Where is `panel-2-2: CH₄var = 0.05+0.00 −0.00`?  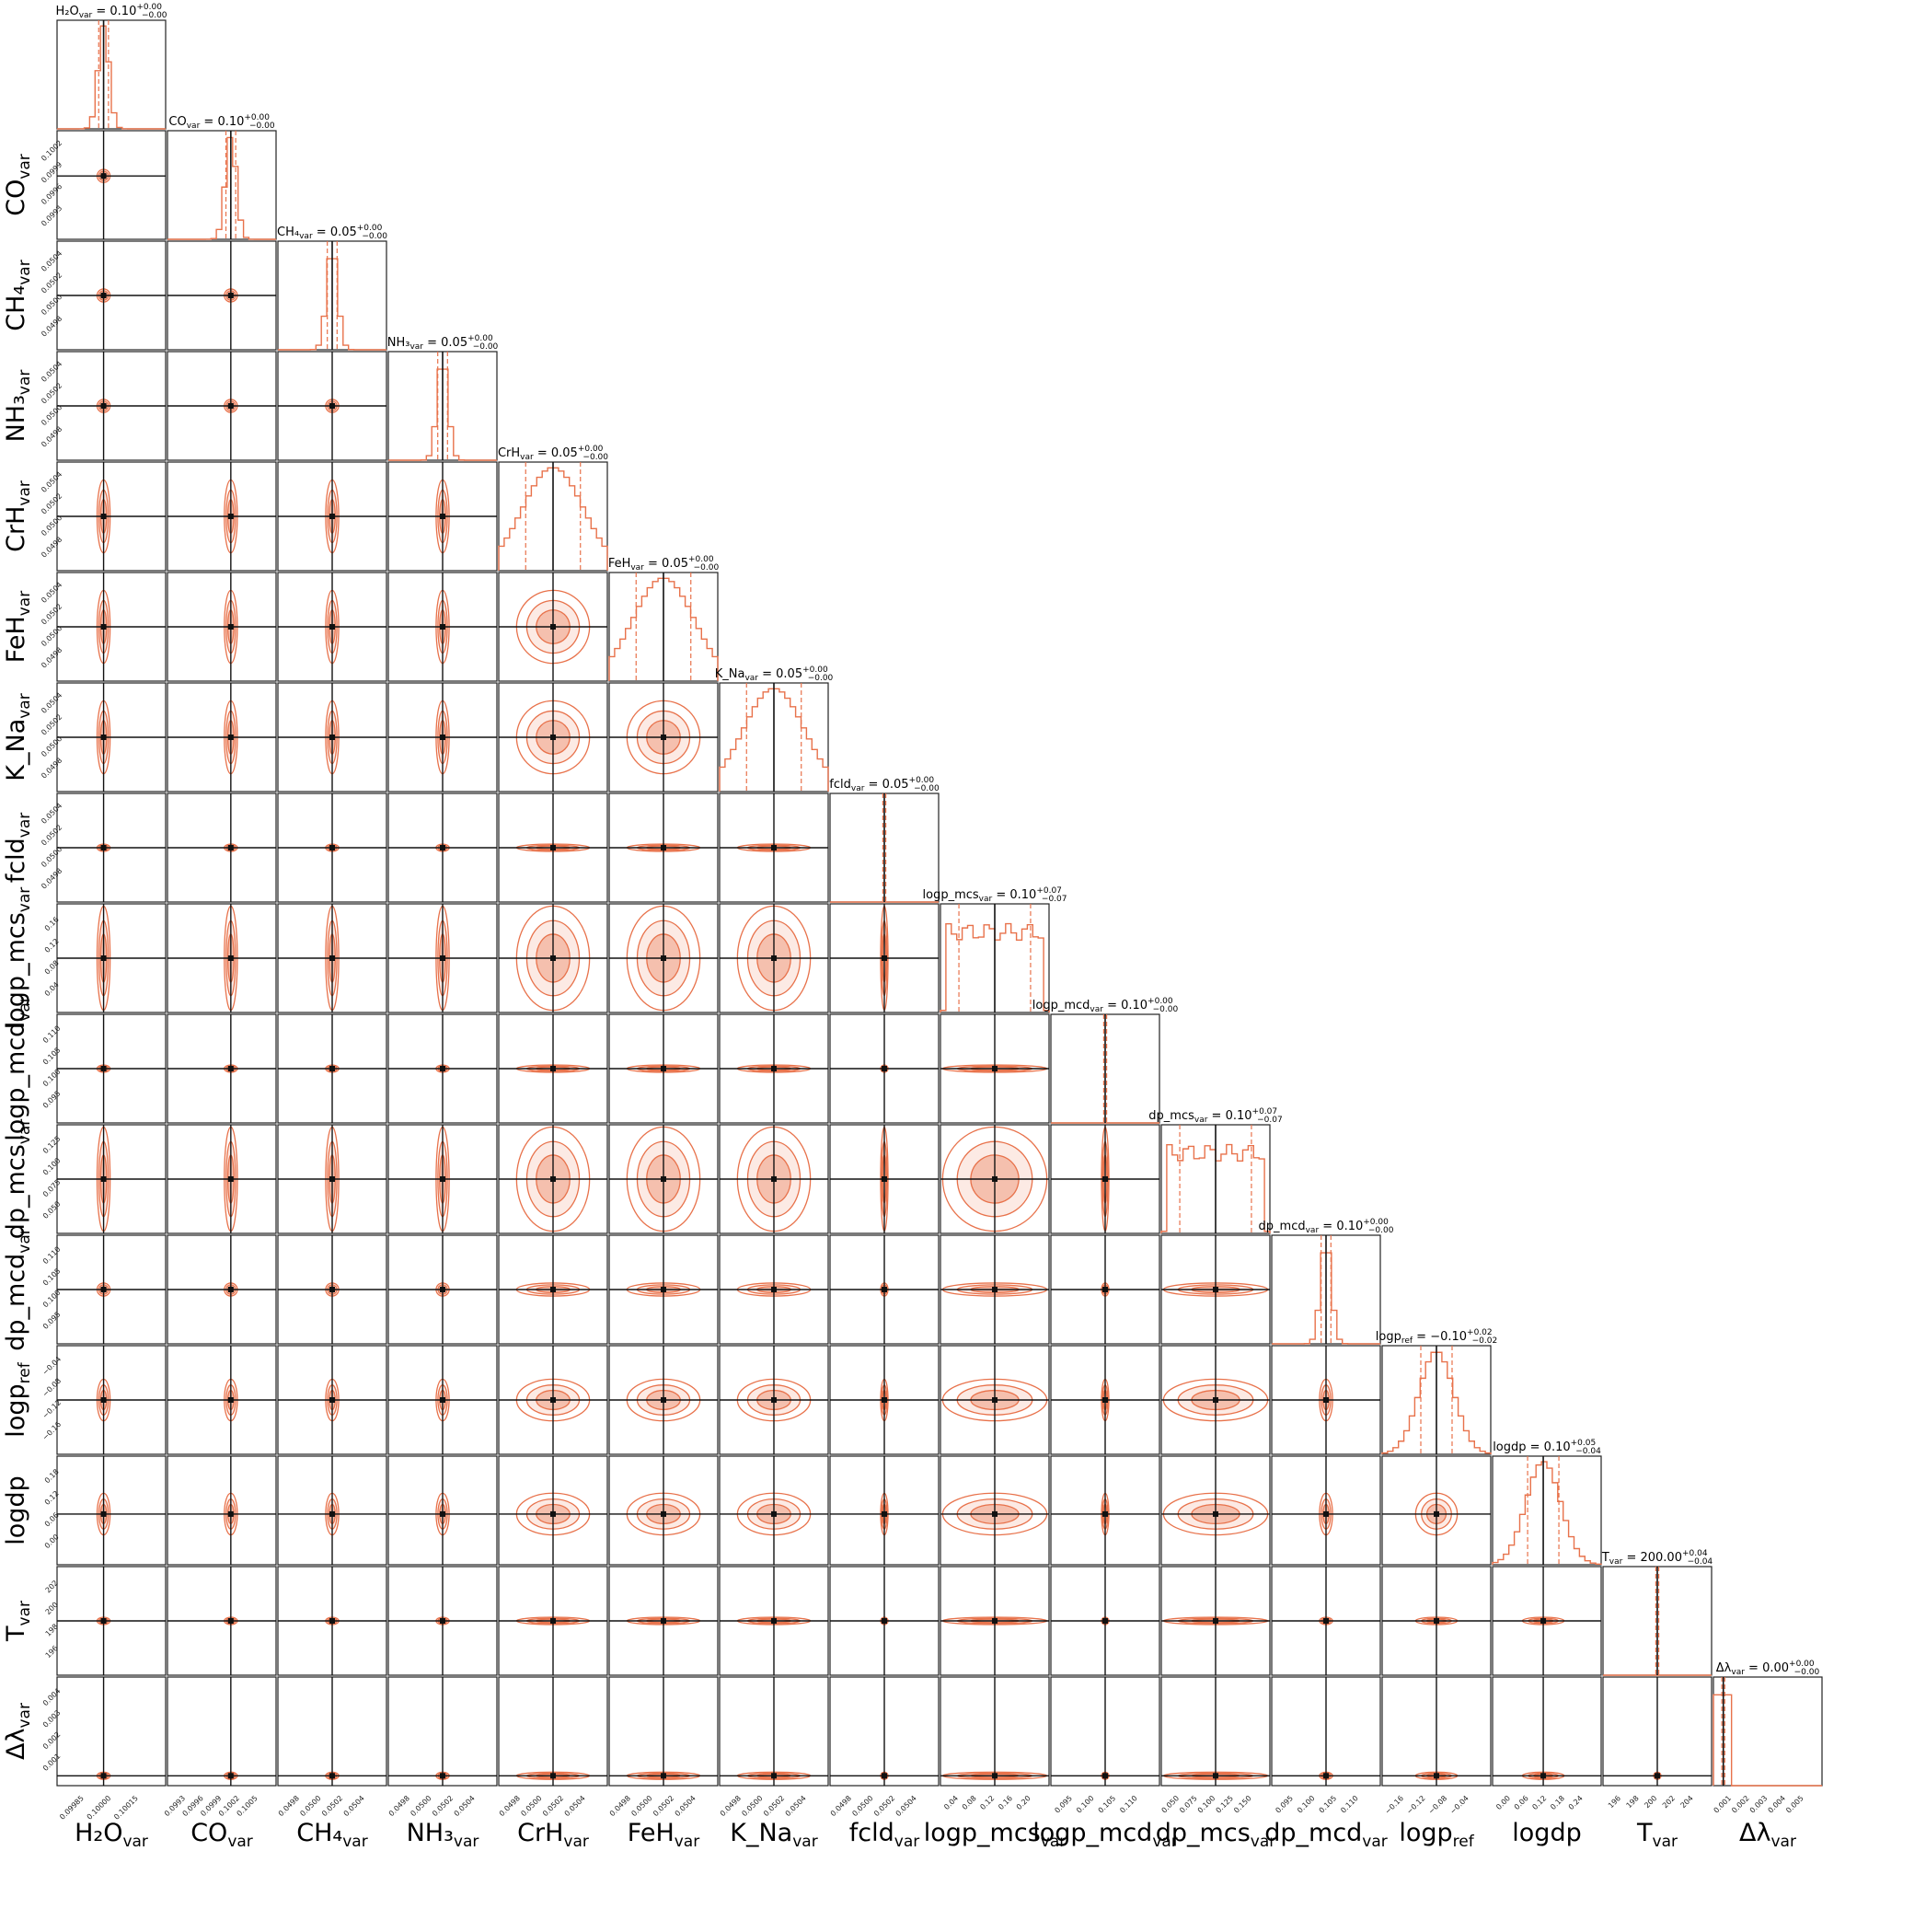
panel-2-2: CH₄var = 0.05+0.00 −0.00 is located at coordinates (332, 287).